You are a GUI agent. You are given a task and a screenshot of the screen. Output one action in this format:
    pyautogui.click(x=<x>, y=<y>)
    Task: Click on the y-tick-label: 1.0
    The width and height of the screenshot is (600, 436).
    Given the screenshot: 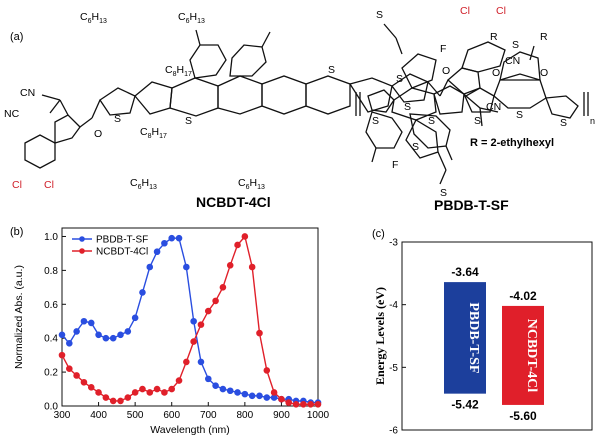 What is the action you would take?
    pyautogui.click(x=51, y=237)
    